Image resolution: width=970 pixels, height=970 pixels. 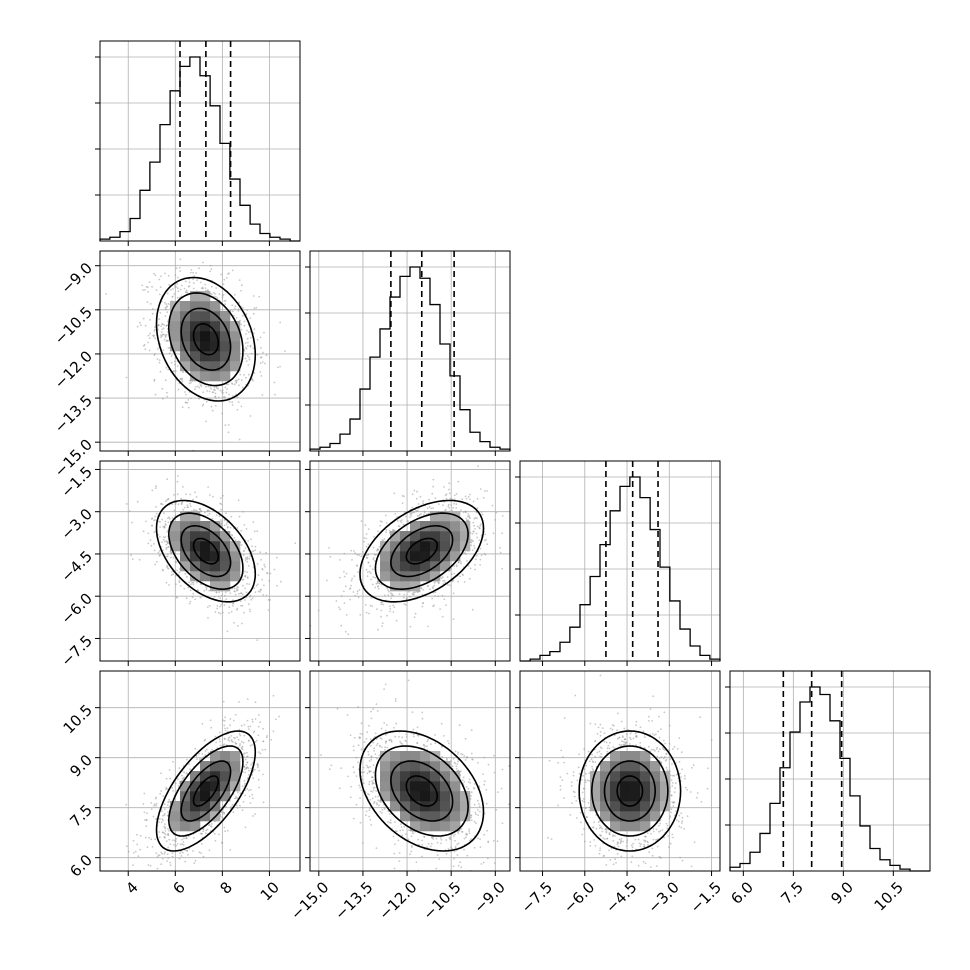 I want to click on contour-line, so click(x=629, y=791).